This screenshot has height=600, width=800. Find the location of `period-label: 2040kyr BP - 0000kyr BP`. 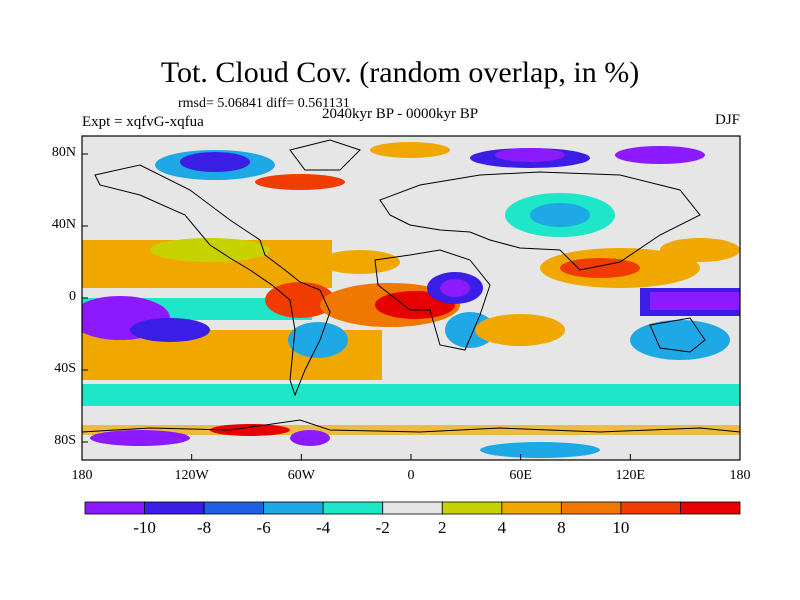

period-label: 2040kyr BP - 0000kyr BP is located at coordinates (400, 114).